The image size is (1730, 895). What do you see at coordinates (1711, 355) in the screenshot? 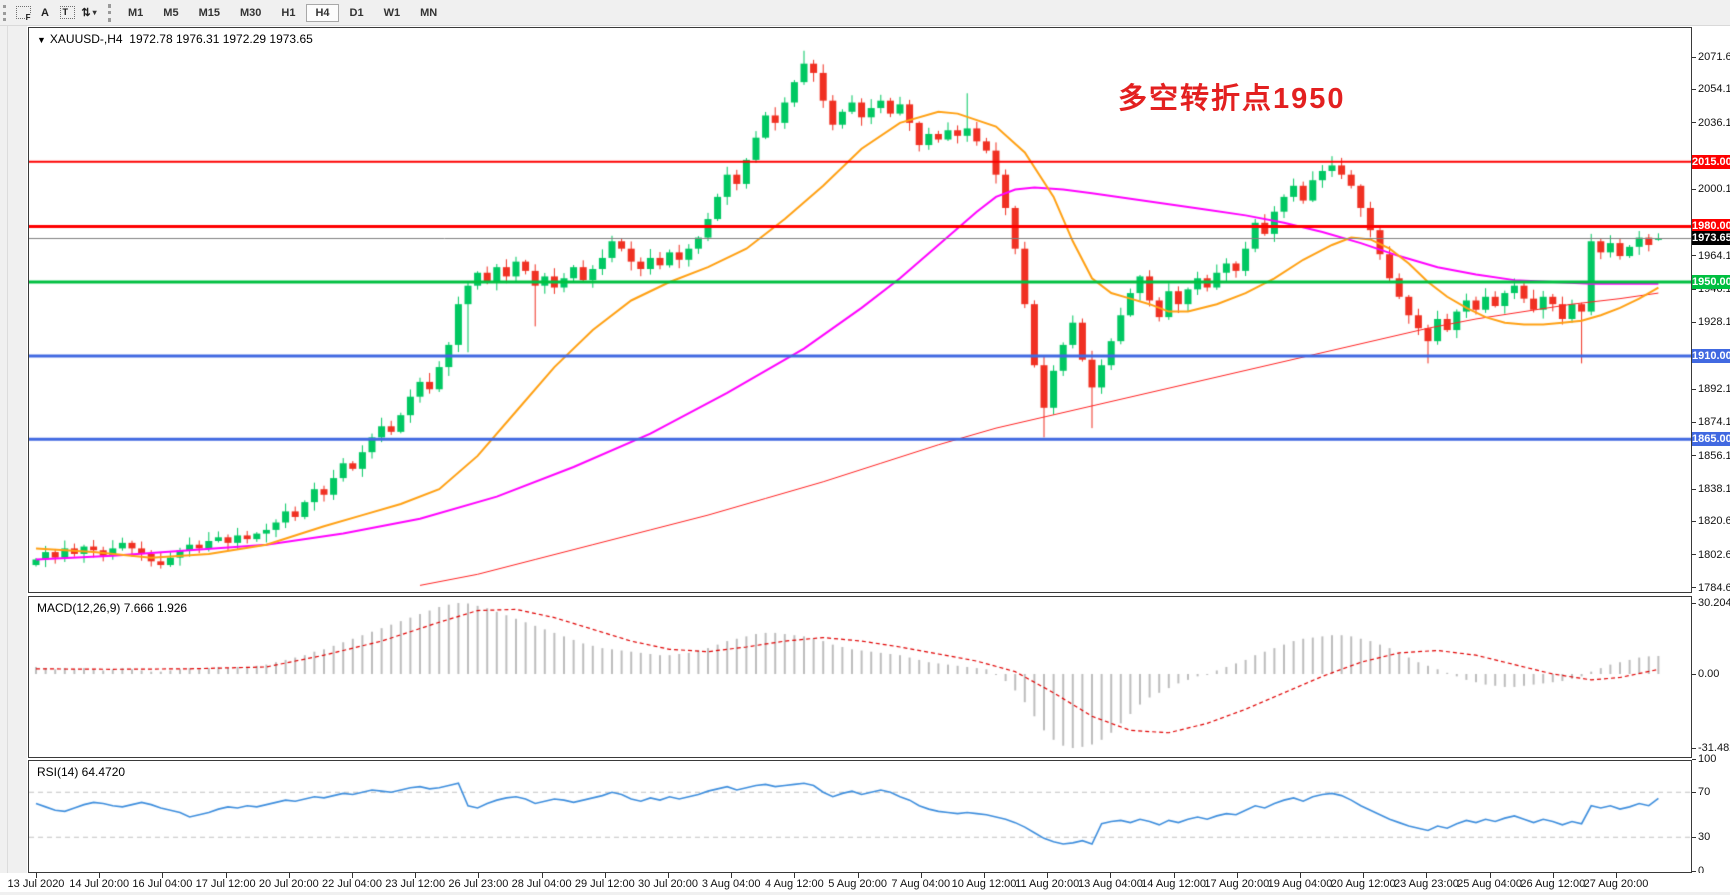
I see `level-badge-1910.00: 1910.00` at bounding box center [1711, 355].